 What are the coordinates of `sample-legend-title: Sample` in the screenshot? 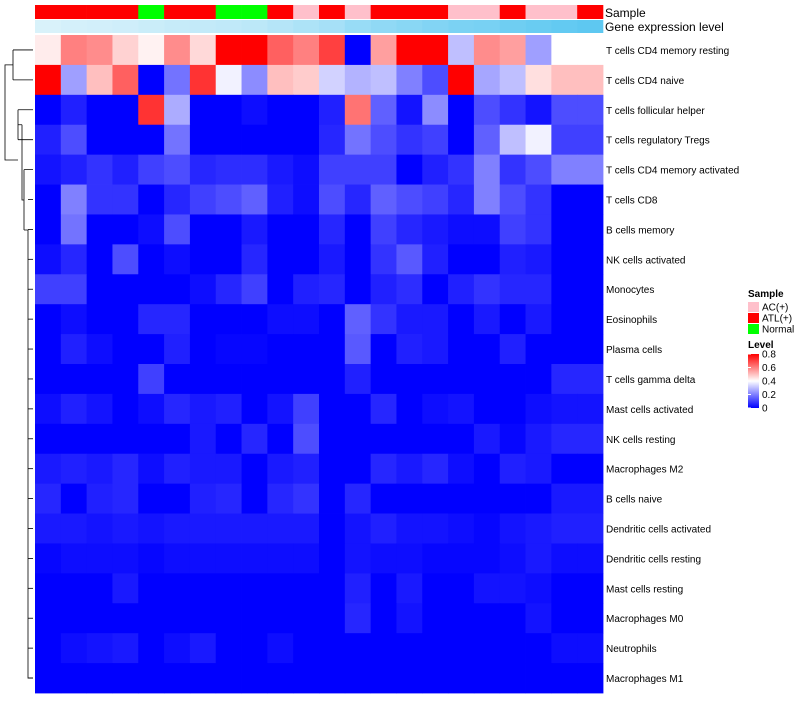 It's located at (766, 294).